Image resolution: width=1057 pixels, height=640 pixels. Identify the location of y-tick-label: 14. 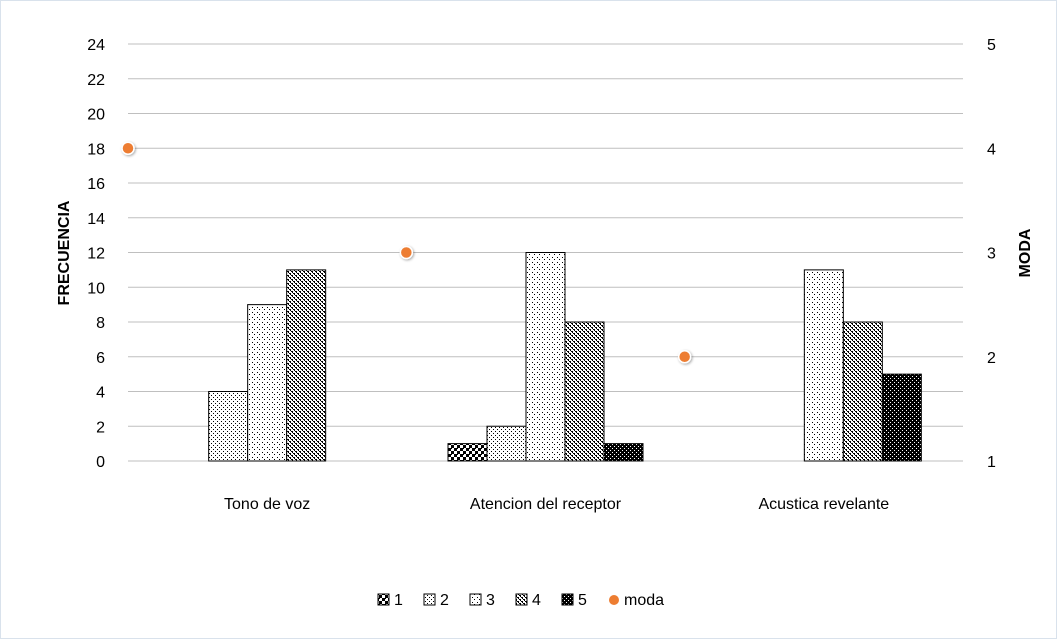
(96, 219).